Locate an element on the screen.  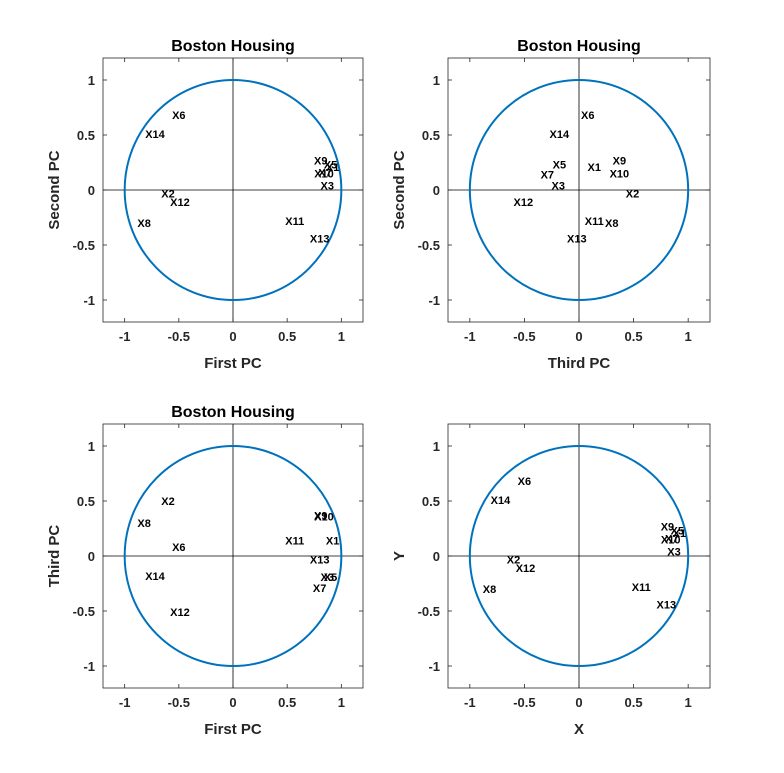
x-axis-label: Third PC is located at coordinates (579, 363).